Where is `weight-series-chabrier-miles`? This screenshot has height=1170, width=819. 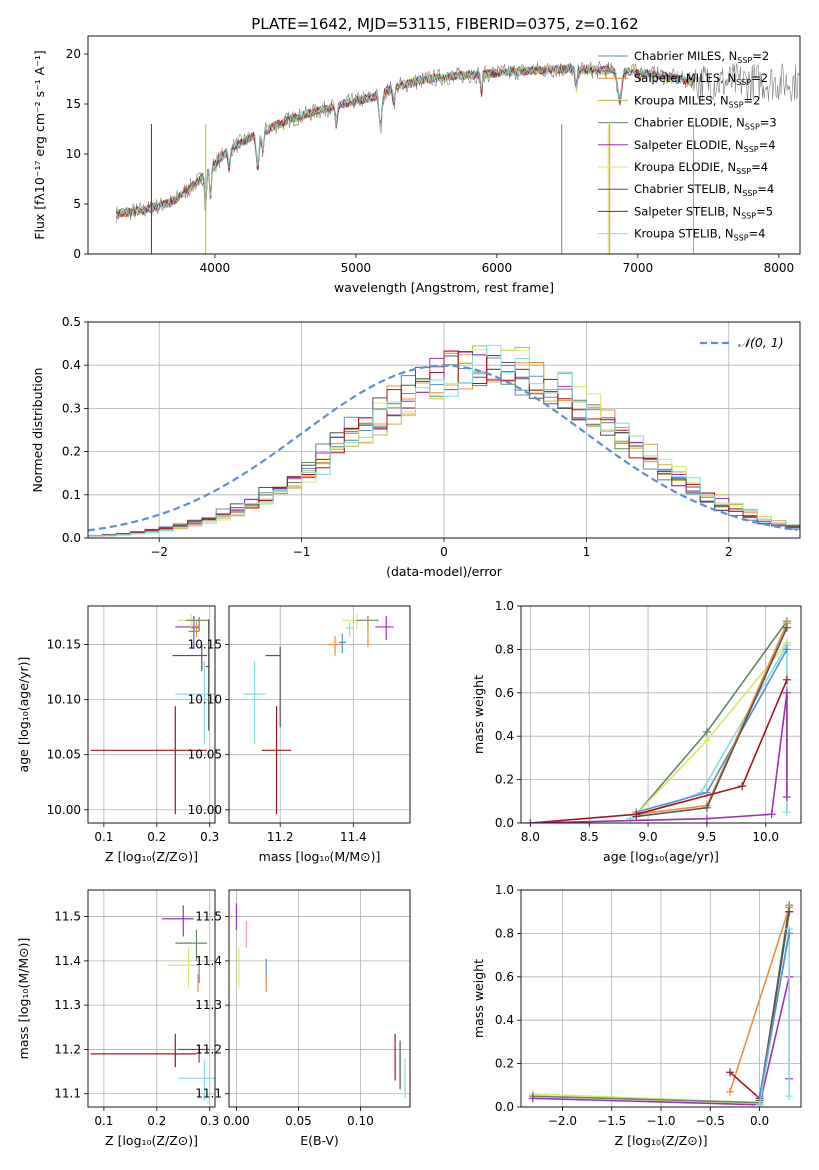
weight-series-chabrier-miles is located at coordinates (774, 1015).